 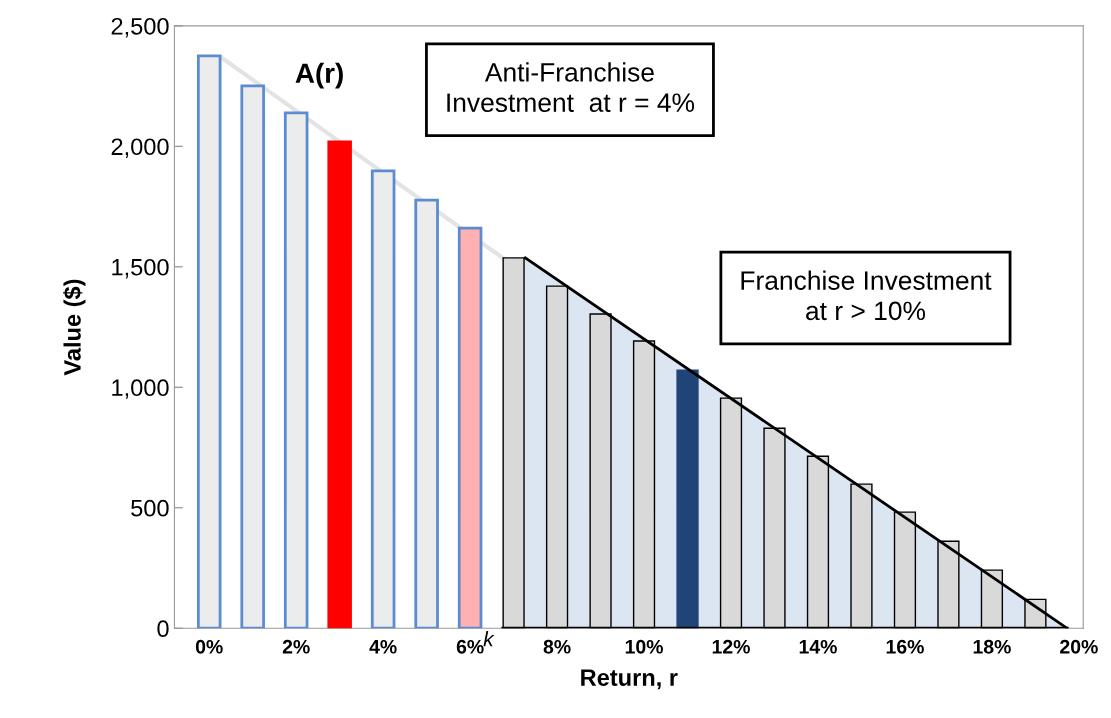 What do you see at coordinates (731, 646) in the screenshot?
I see `x-tick-label: 12%` at bounding box center [731, 646].